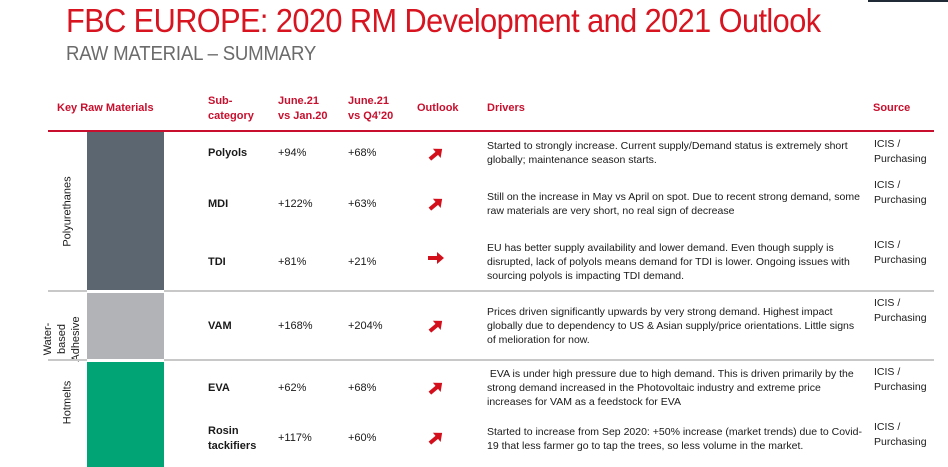  Describe the element at coordinates (232, 439) in the screenshot. I see `row-subcategory: Rosin tackifiers` at that location.